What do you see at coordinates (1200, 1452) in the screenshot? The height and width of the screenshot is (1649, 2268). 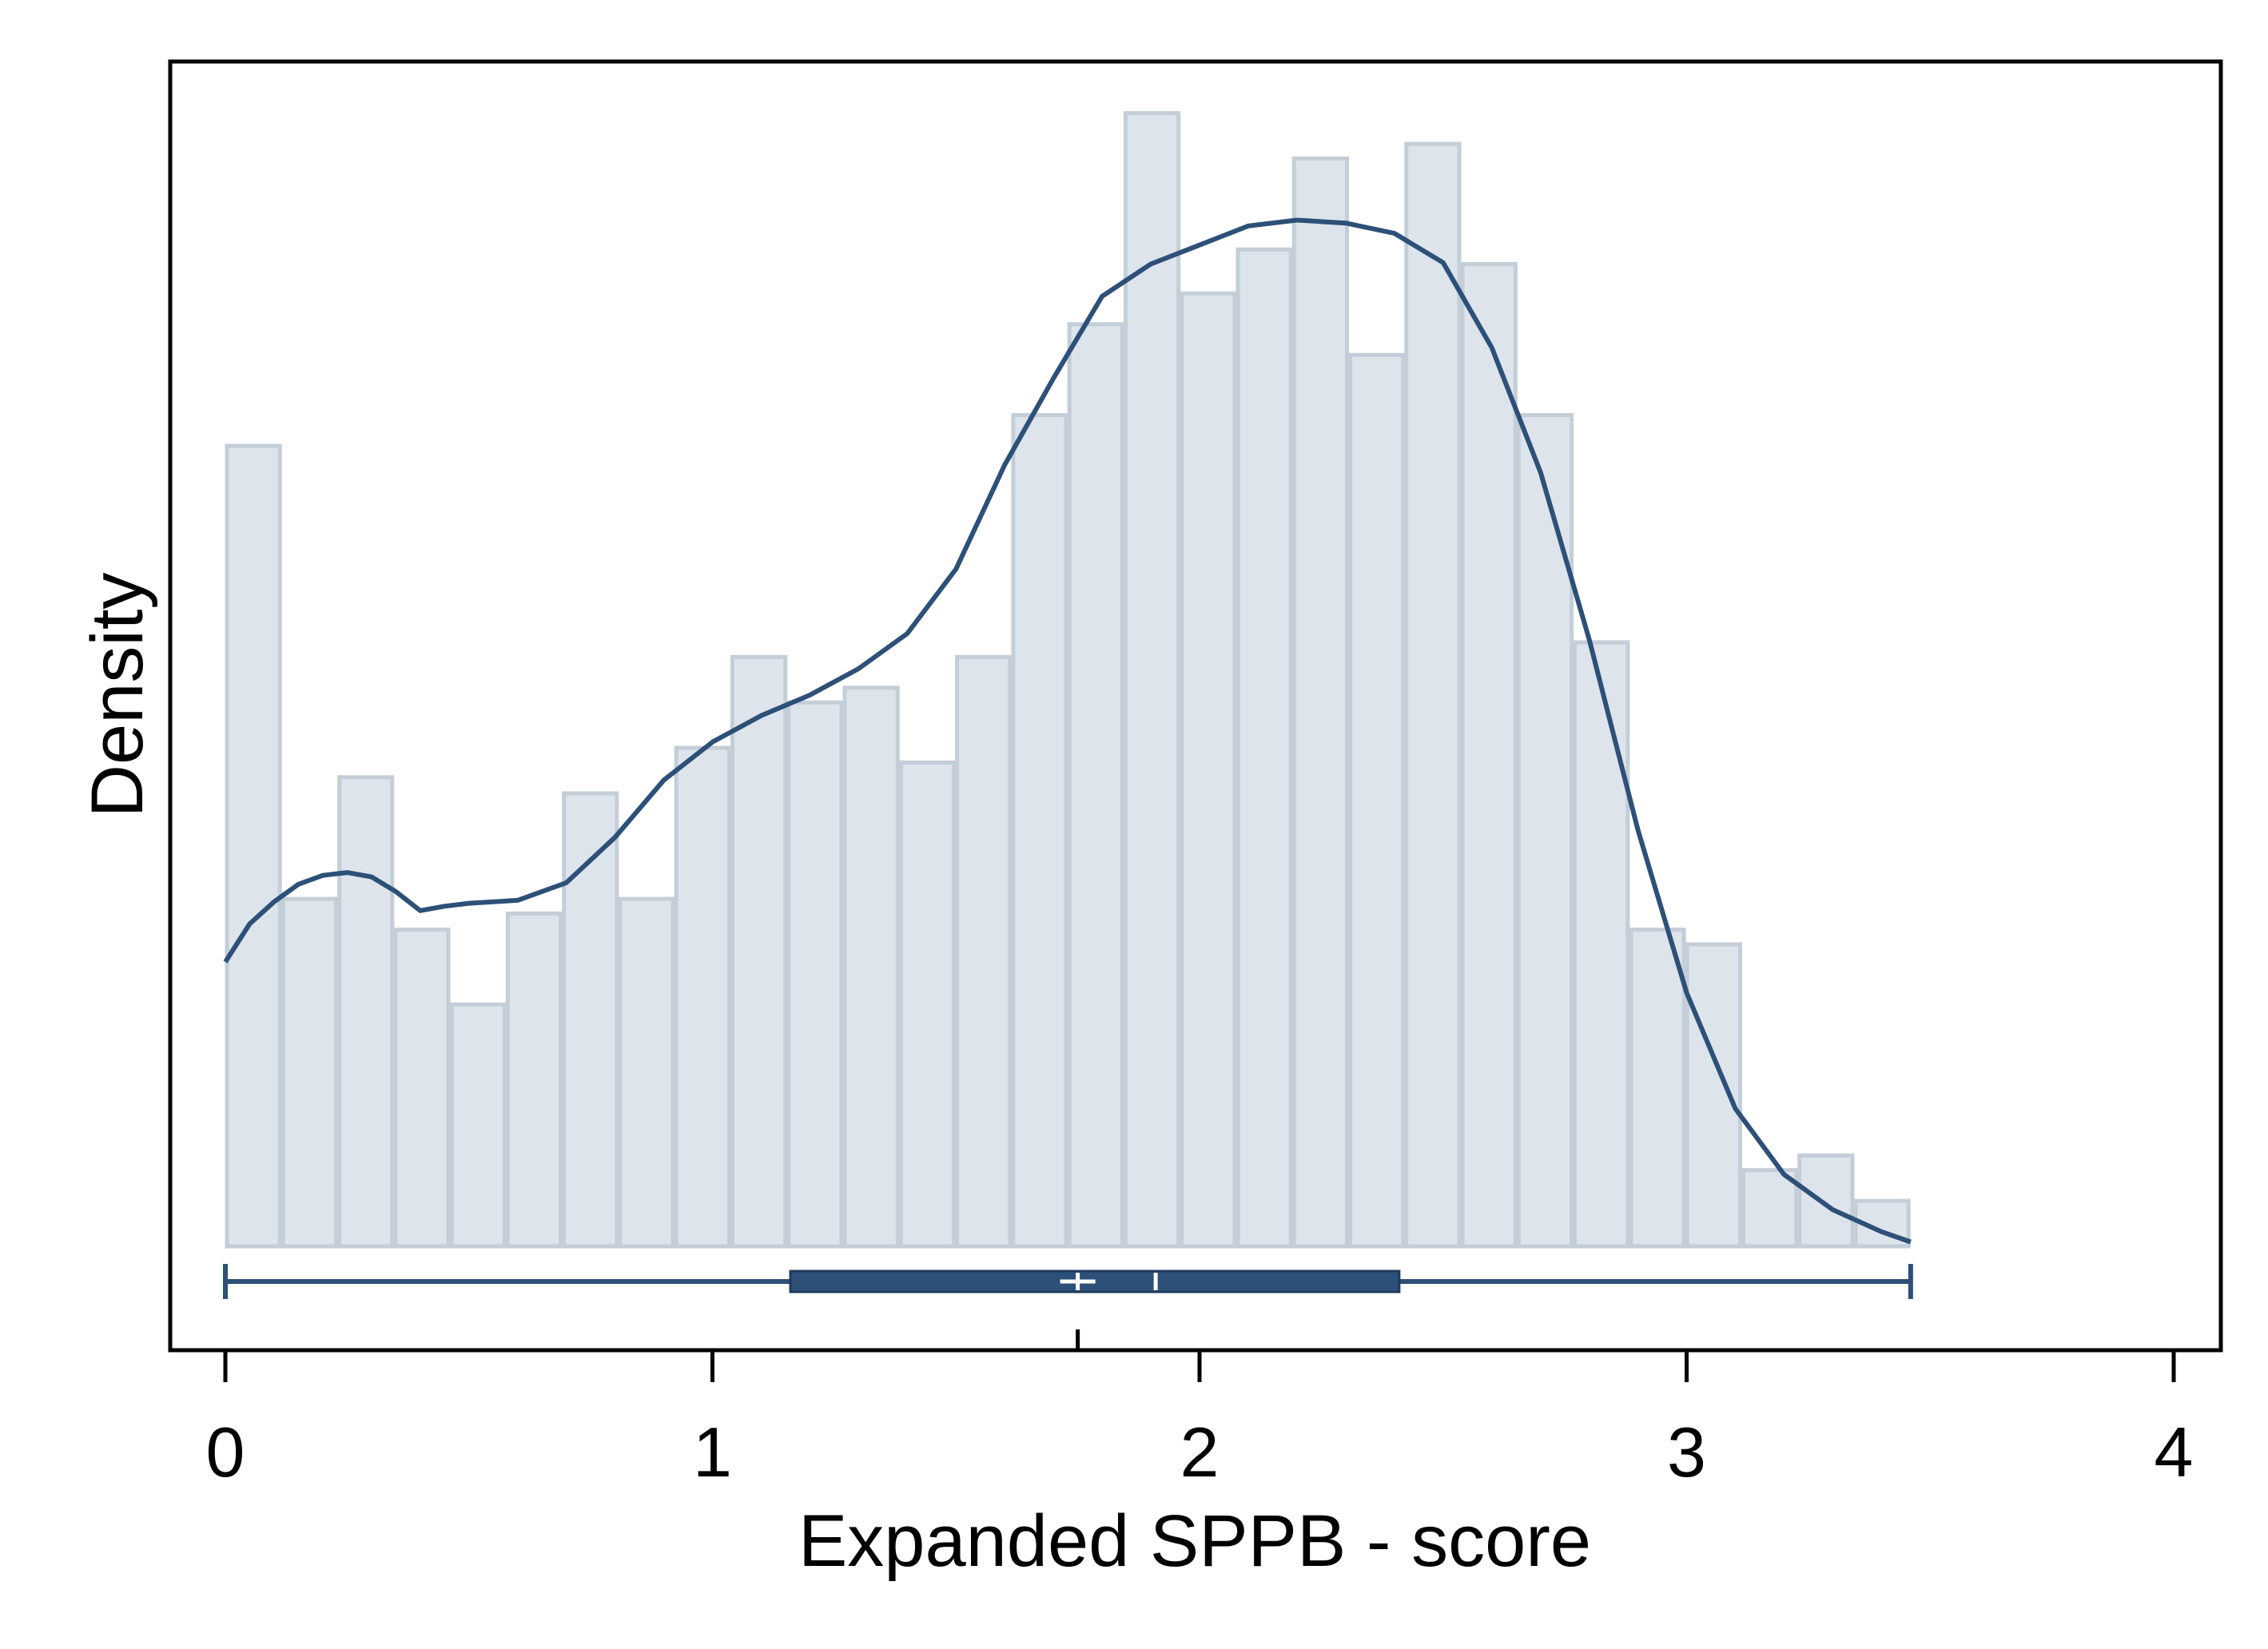 I see `x-tick-label-2: 2` at bounding box center [1200, 1452].